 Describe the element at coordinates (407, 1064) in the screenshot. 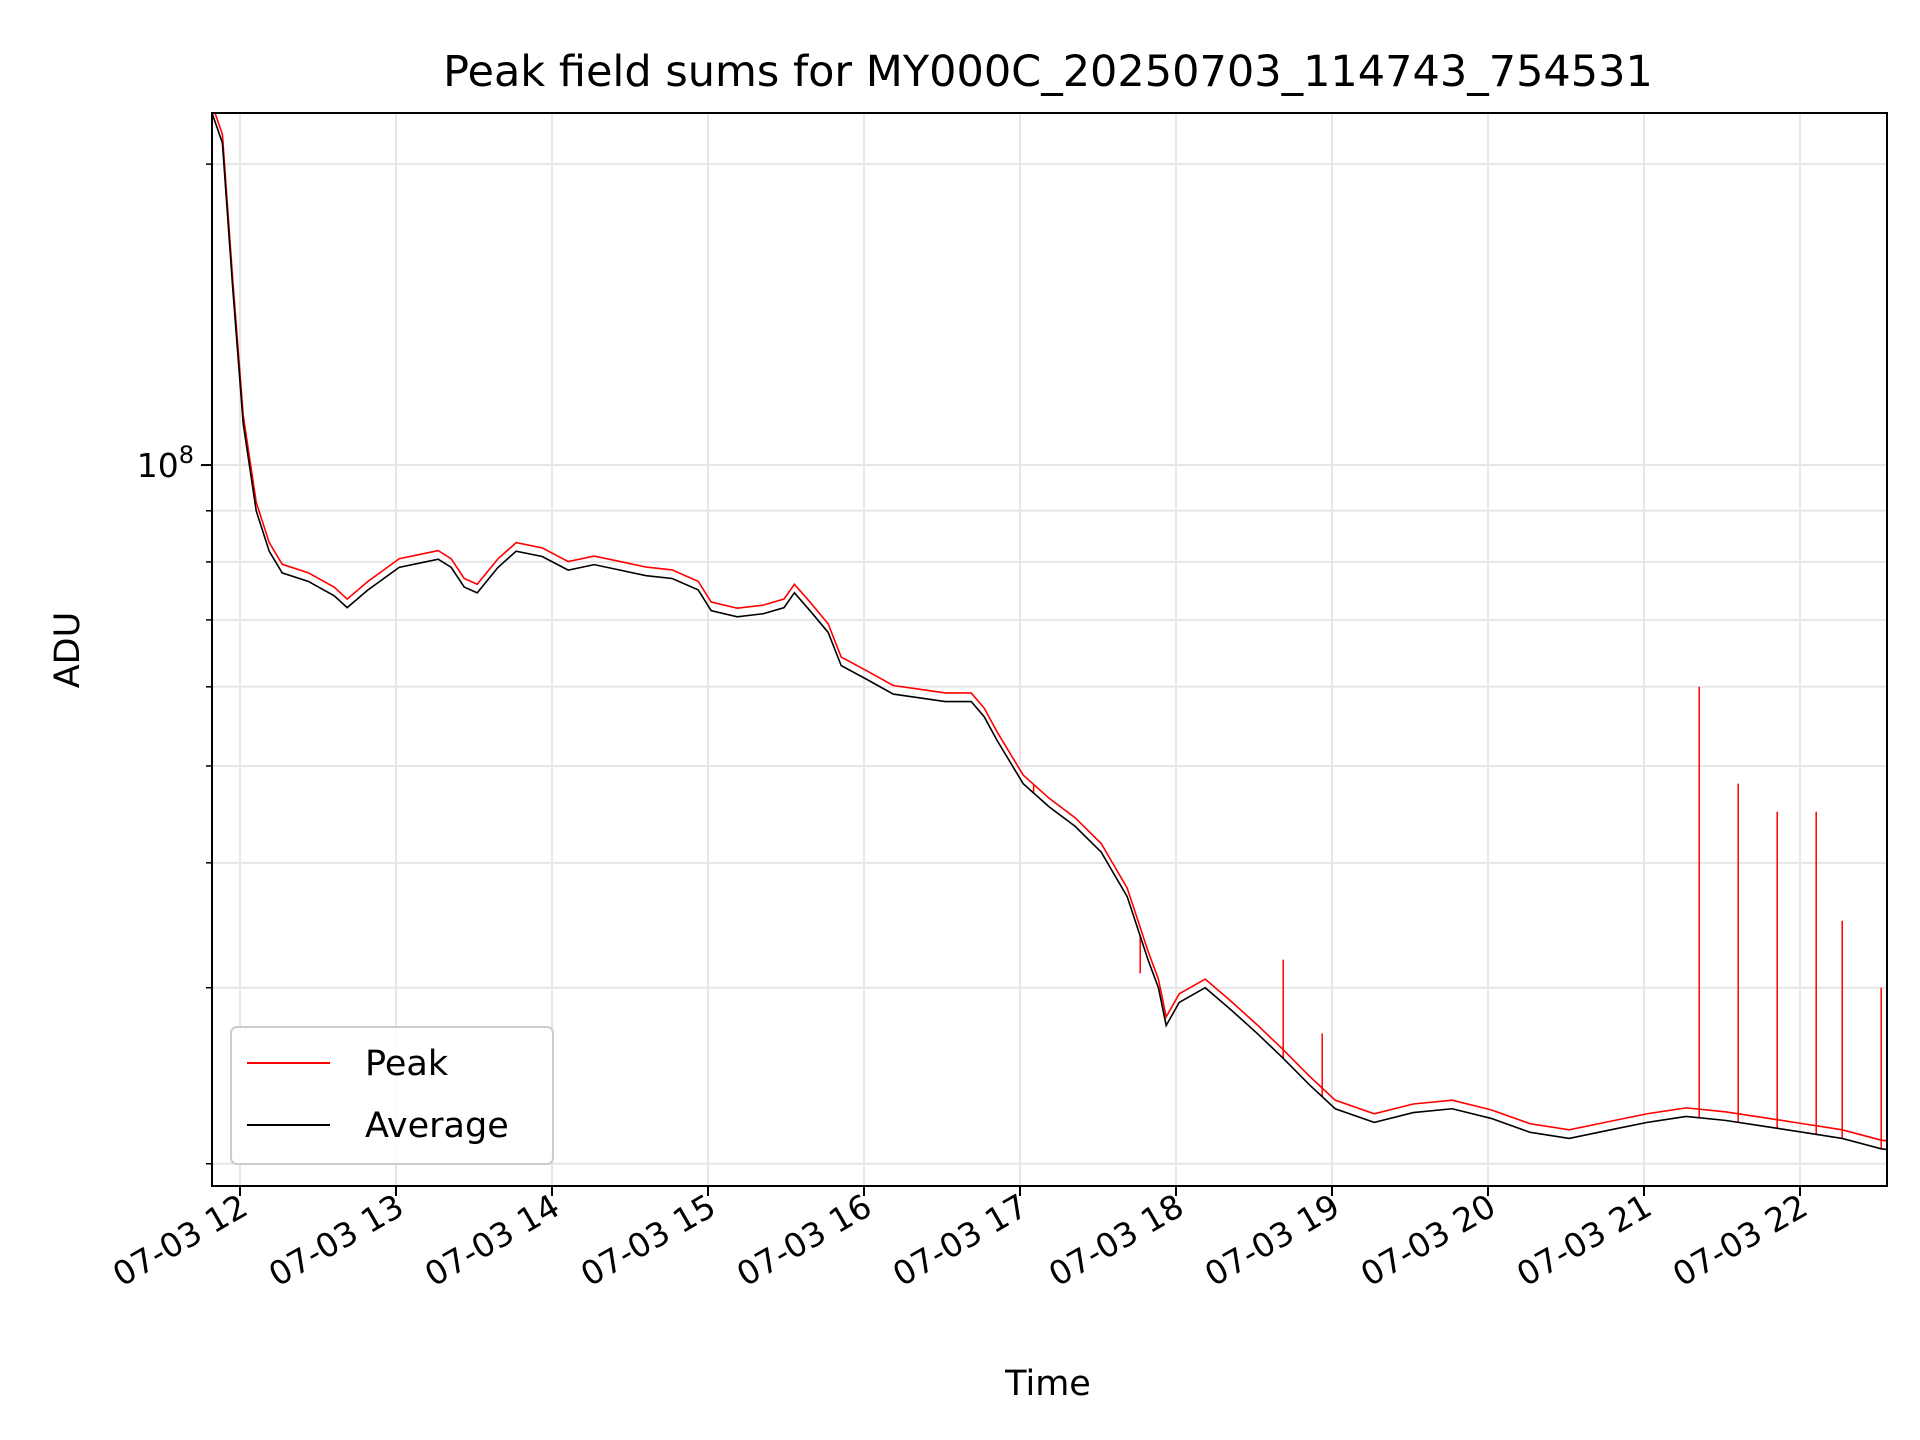

I see `legend-label-peak: Peak` at that location.